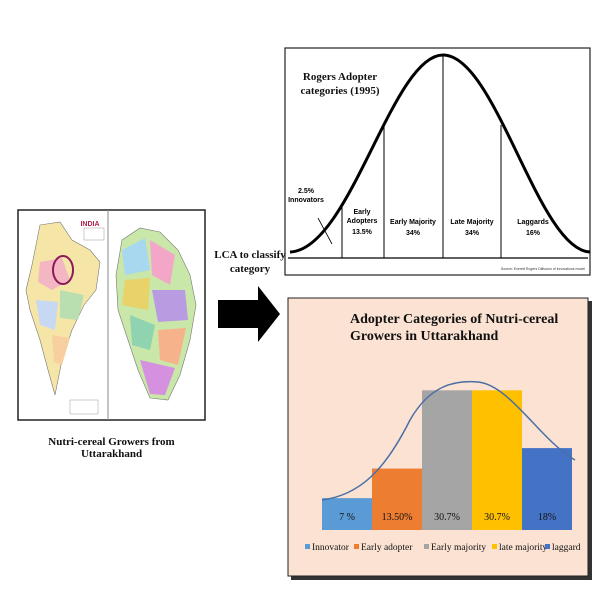  I want to click on uttarakhand-map, so click(156, 314).